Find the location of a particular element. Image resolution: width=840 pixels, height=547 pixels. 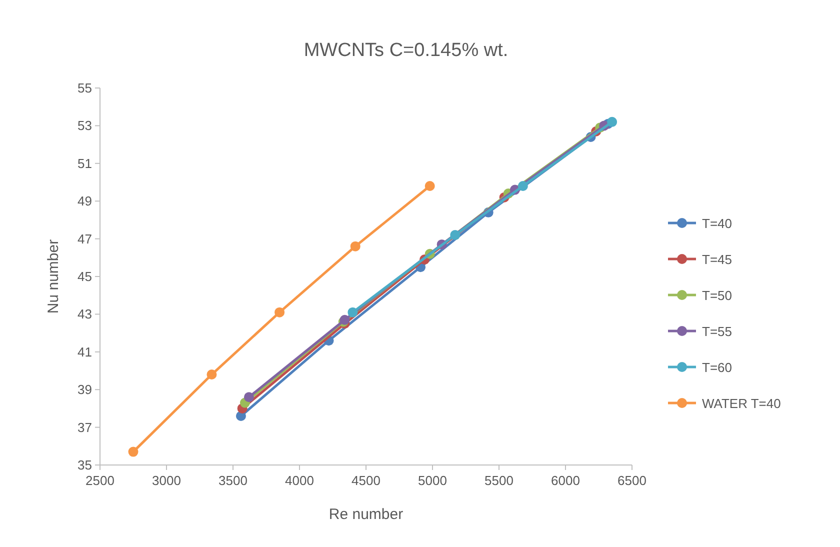

legend-label: T=60 is located at coordinates (717, 367).